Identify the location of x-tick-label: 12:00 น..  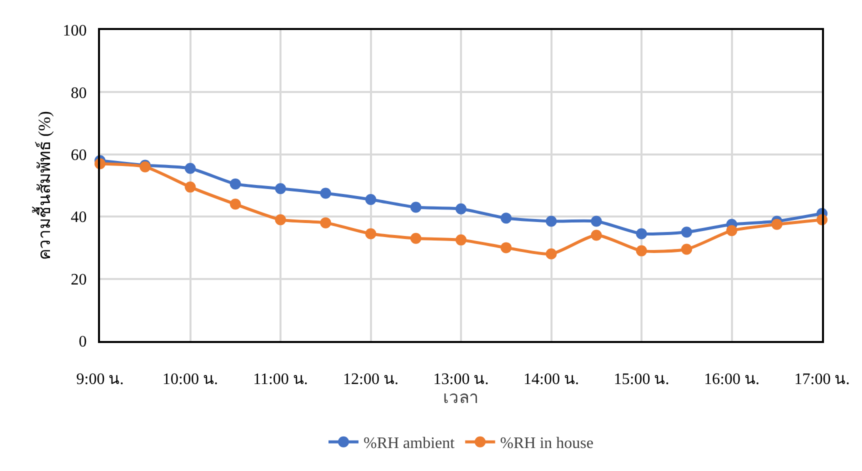
(370, 379).